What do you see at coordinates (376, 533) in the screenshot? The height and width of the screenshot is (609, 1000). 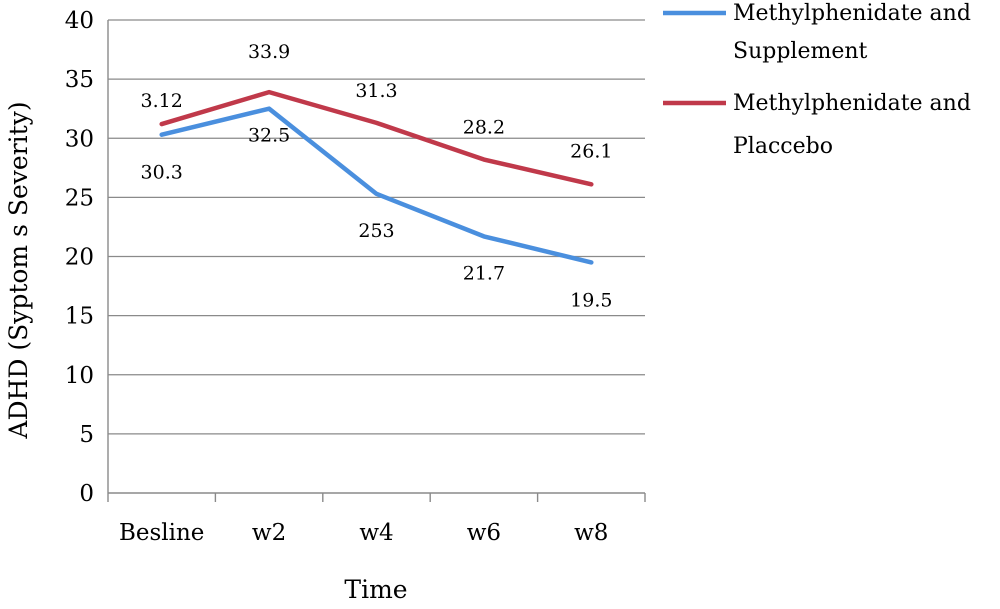 I see `x-tick-label: w4` at bounding box center [376, 533].